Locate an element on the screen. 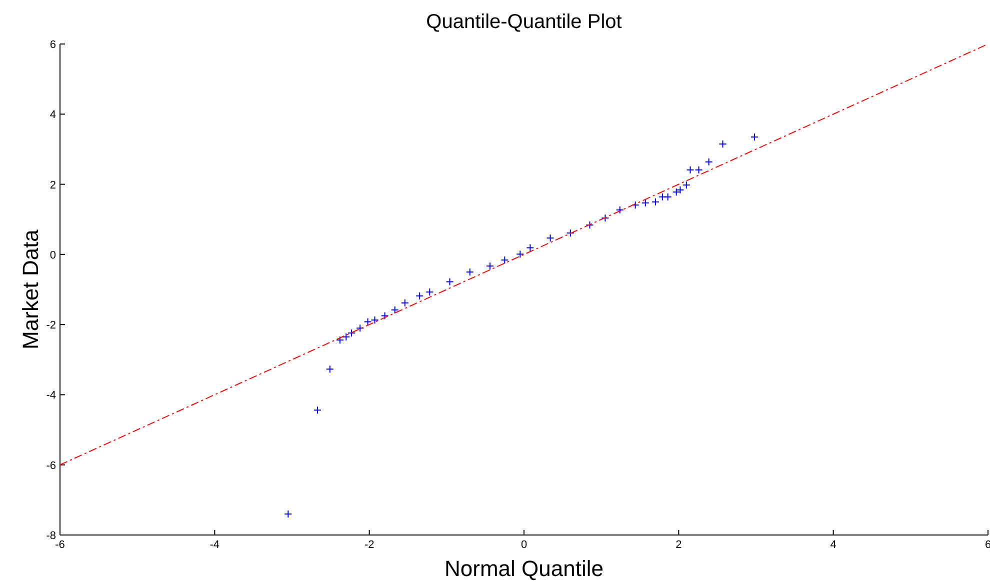  x-tick-label: 4 is located at coordinates (833, 545).